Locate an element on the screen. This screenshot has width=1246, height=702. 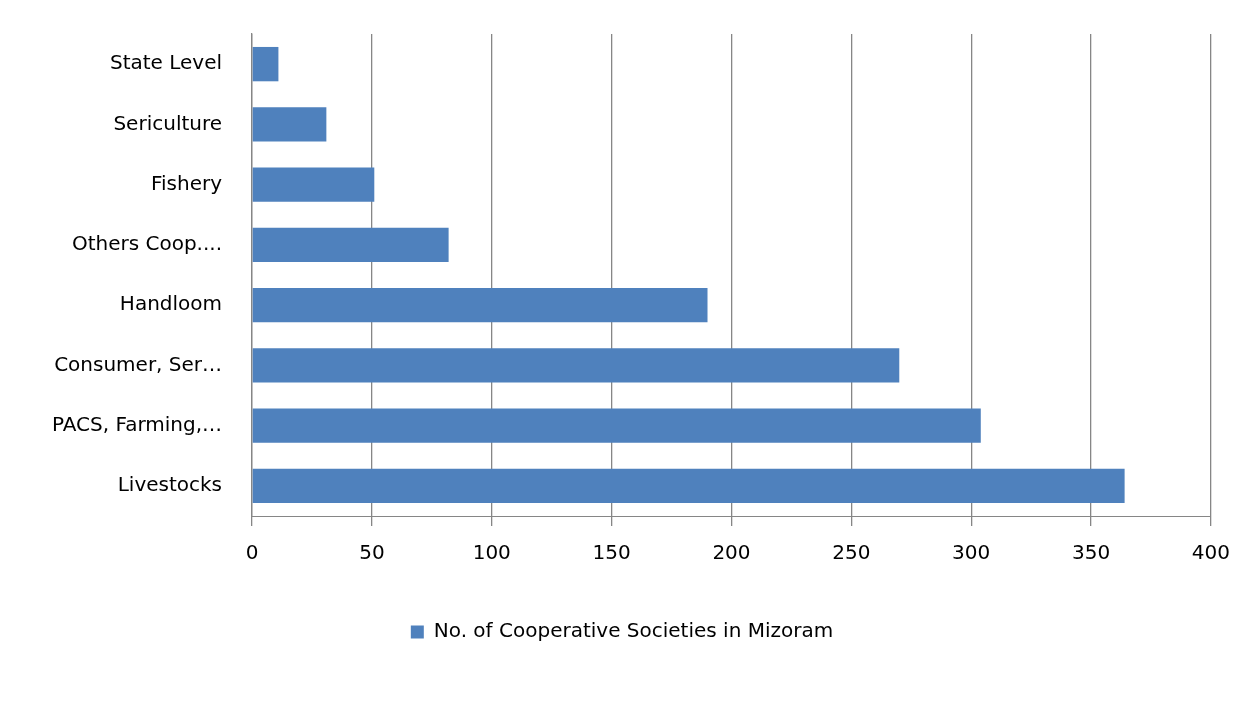
x-tick-label: 100 is located at coordinates (491, 552).